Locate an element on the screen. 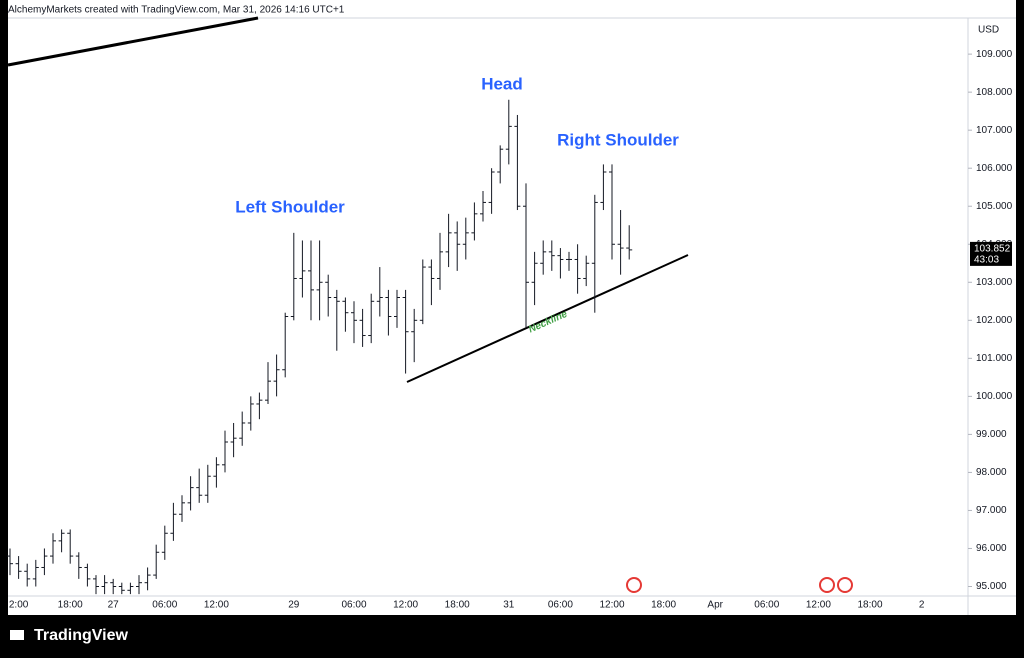 This screenshot has height=658, width=1024. y-tick-label: 96.000 is located at coordinates (991, 548).